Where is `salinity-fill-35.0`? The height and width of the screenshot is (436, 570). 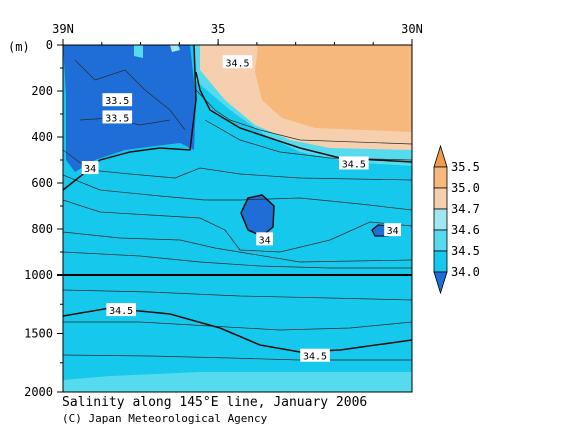
salinity-fill-35.0 is located at coordinates (333, 88).